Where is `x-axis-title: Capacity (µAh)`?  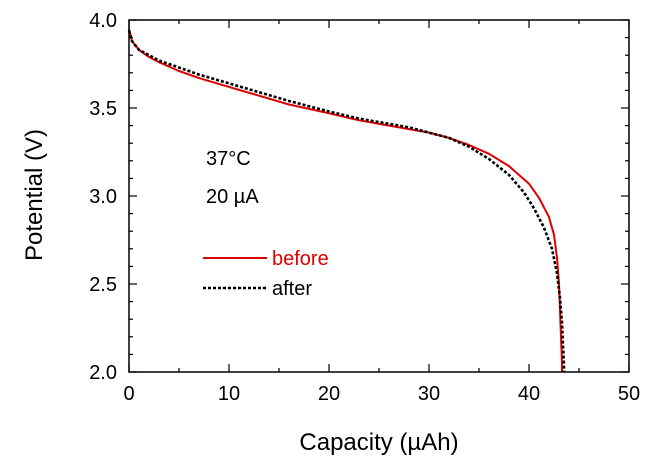
x-axis-title: Capacity (µAh) is located at coordinates (378, 442).